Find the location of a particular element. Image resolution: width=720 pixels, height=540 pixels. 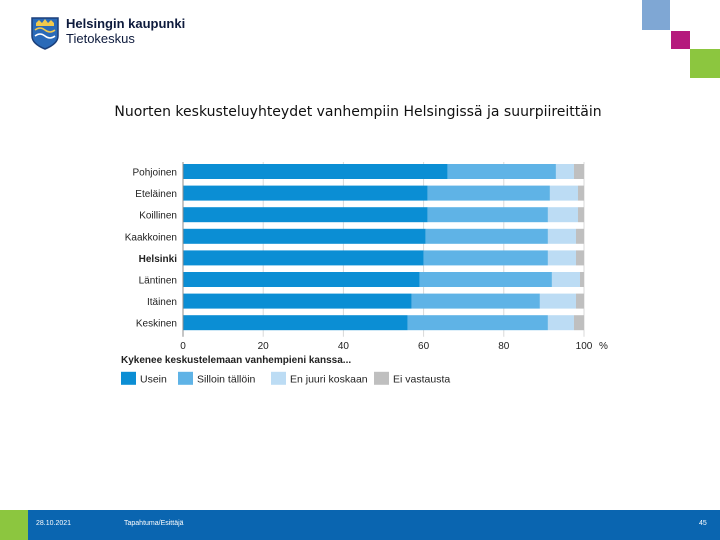

legend-label: Usein is located at coordinates (153, 379).